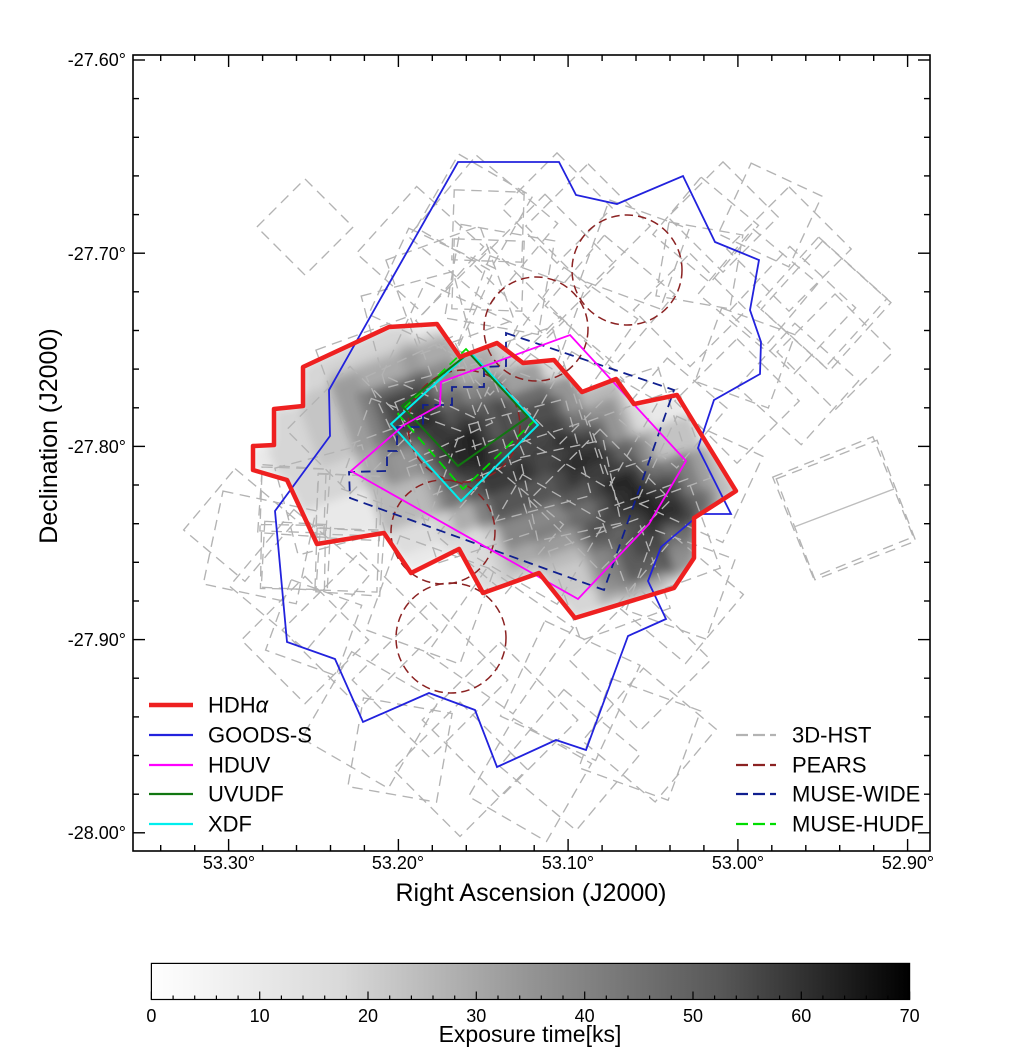 This screenshot has height=1056, width=1028. Describe the element at coordinates (585, 1016) in the screenshot. I see `svg-text: 40` at that location.